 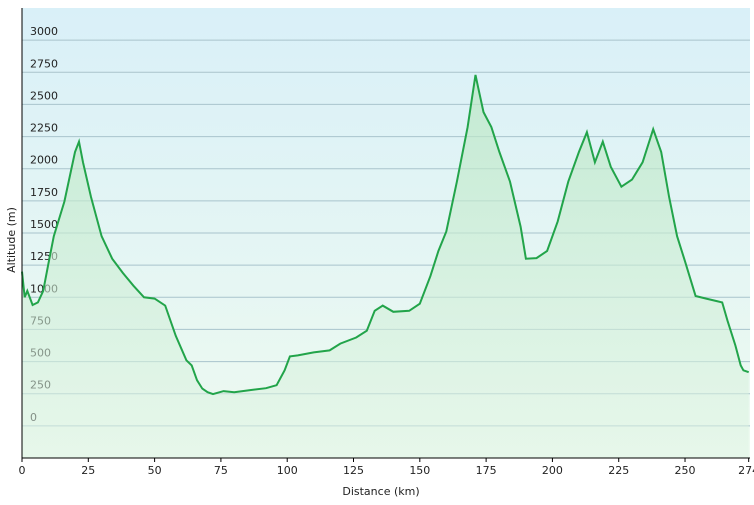 What do you see at coordinates (685, 470) in the screenshot?
I see `x-tick-label: 250` at bounding box center [685, 470].